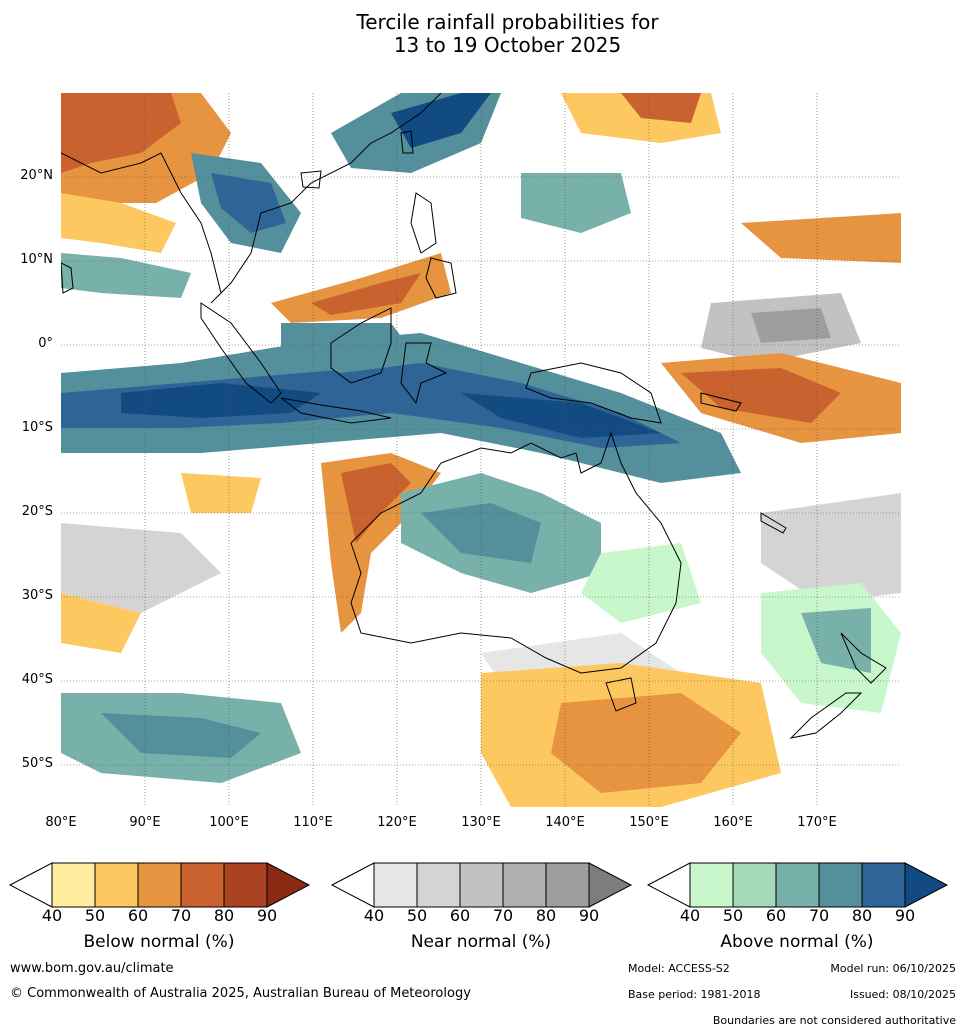 The image size is (965, 1035). I want to click on colorbar-near-normal, so click(482, 885).